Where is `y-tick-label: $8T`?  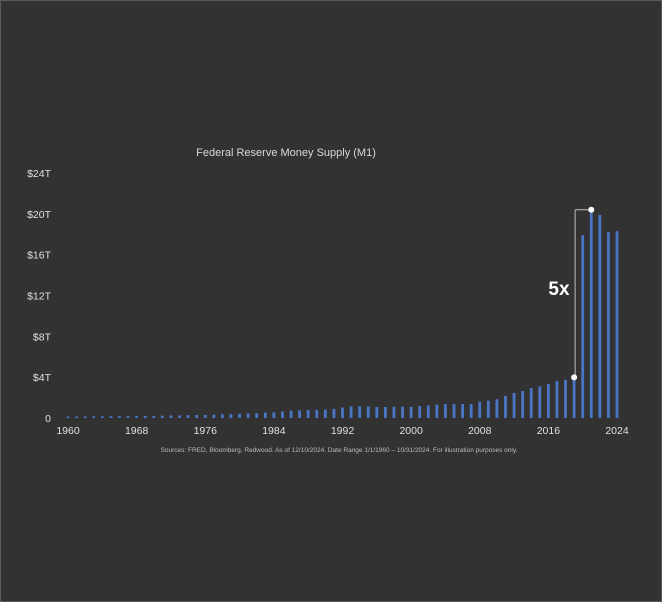
y-tick-label: $8T is located at coordinates (42, 337).